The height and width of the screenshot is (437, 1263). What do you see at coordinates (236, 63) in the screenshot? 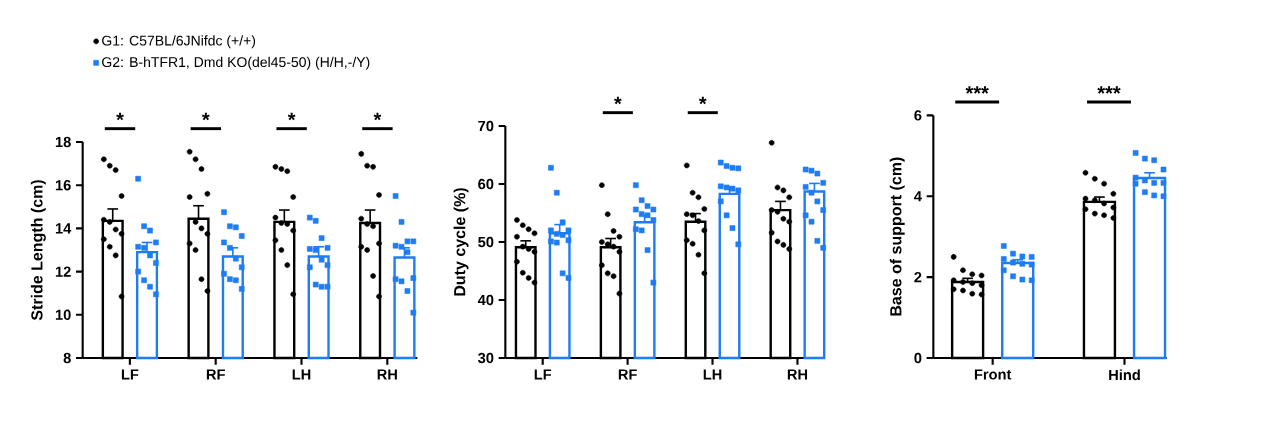
I see `legend-label: G2: B-hTFR1, Dmd KO(del45-50) (H/H,-/Y)` at bounding box center [236, 63].